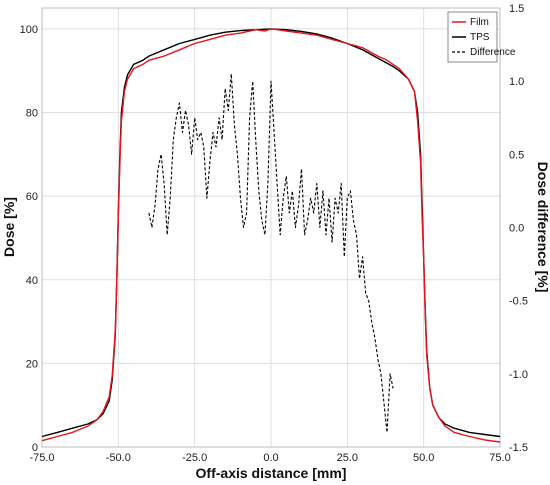 The image size is (550, 485). What do you see at coordinates (35, 448) in the screenshot?
I see `y-tick-label: 0` at bounding box center [35, 448].